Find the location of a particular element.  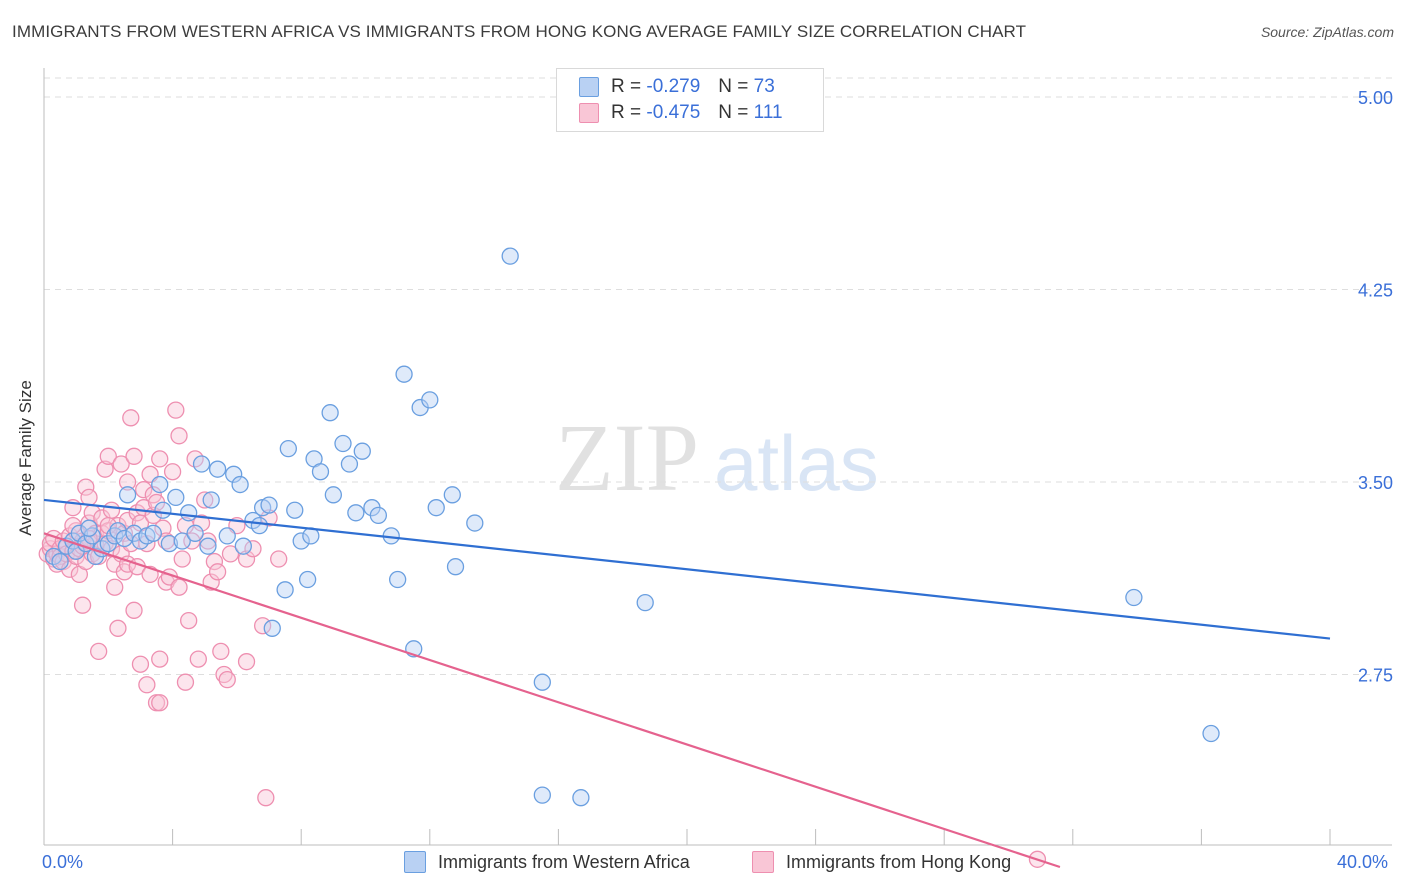

x-tick-max: 40.0% is located at coordinates (1363, 862).